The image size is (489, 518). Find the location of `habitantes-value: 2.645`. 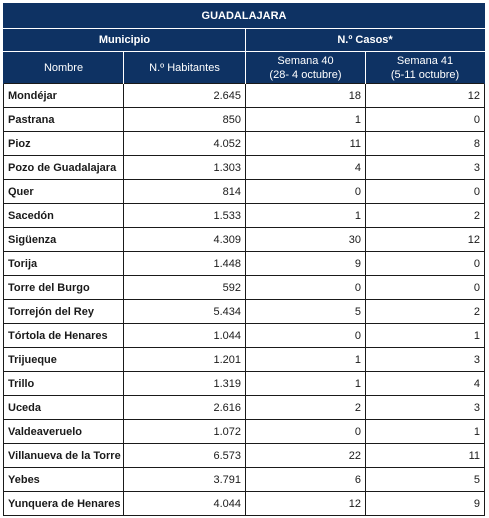

habitantes-value: 2.645 is located at coordinates (184, 95).